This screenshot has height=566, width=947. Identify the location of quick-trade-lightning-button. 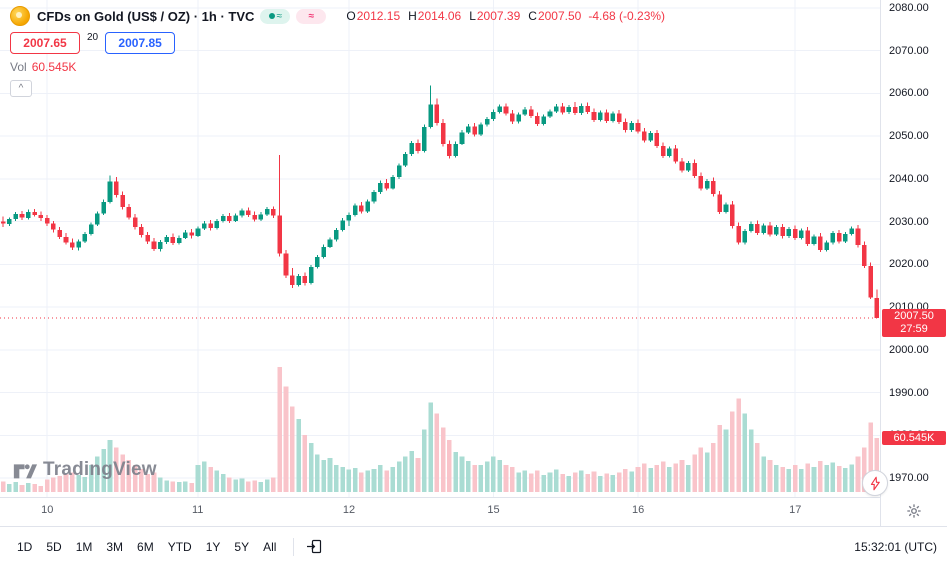
(875, 483).